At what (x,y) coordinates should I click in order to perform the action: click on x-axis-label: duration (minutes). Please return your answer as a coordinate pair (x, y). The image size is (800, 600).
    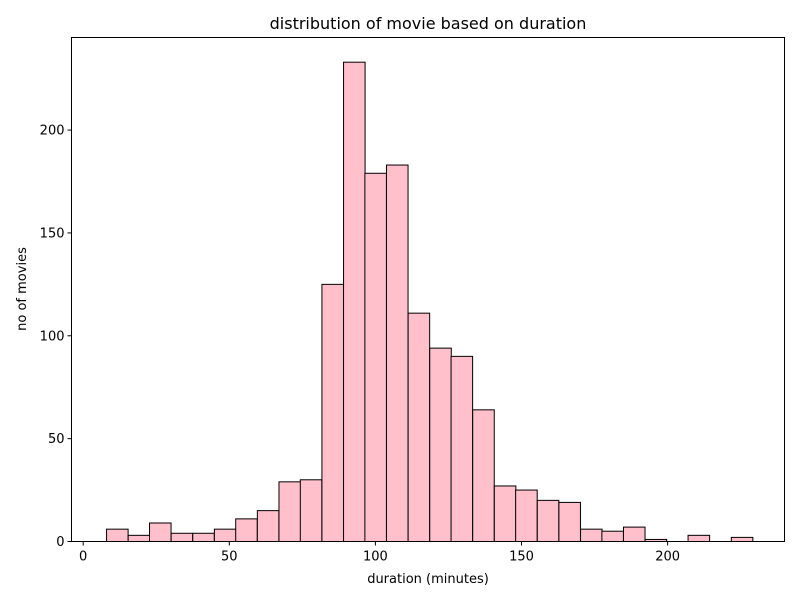
    Looking at the image, I should click on (428, 579).